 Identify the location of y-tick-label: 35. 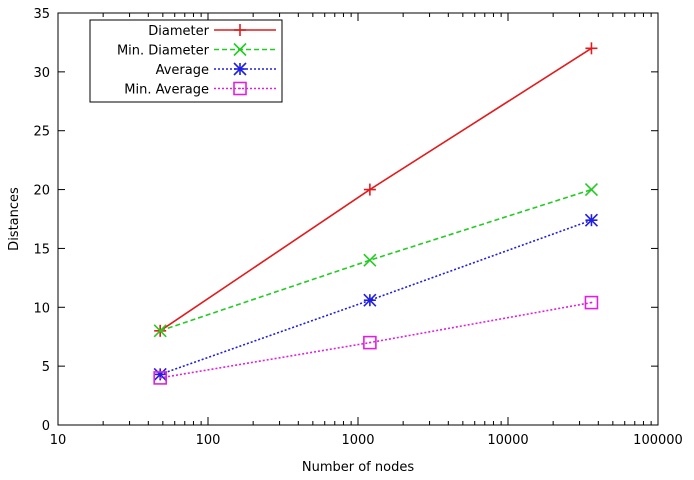
(41, 14).